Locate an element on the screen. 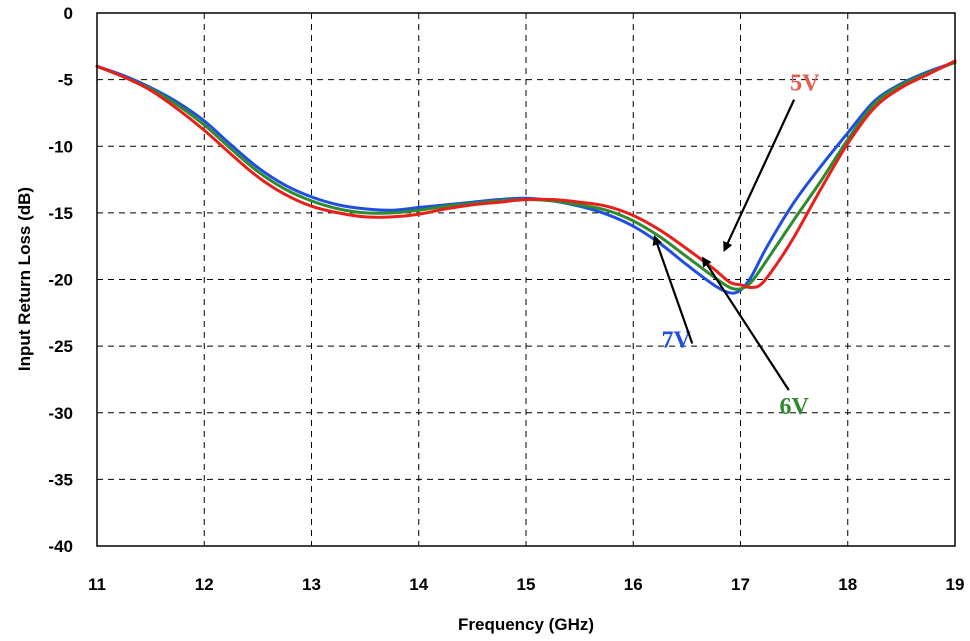  x-tick-label: 12 is located at coordinates (204, 584).